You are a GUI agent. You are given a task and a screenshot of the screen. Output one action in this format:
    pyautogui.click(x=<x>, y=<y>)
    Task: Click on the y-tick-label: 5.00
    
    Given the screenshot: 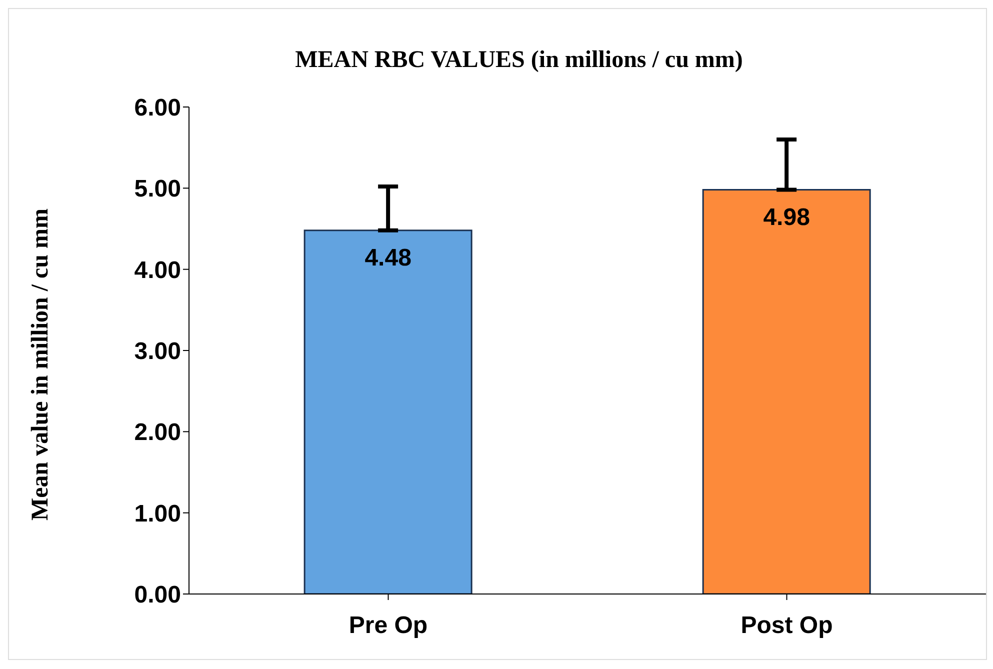 What is the action you would take?
    pyautogui.click(x=157, y=189)
    